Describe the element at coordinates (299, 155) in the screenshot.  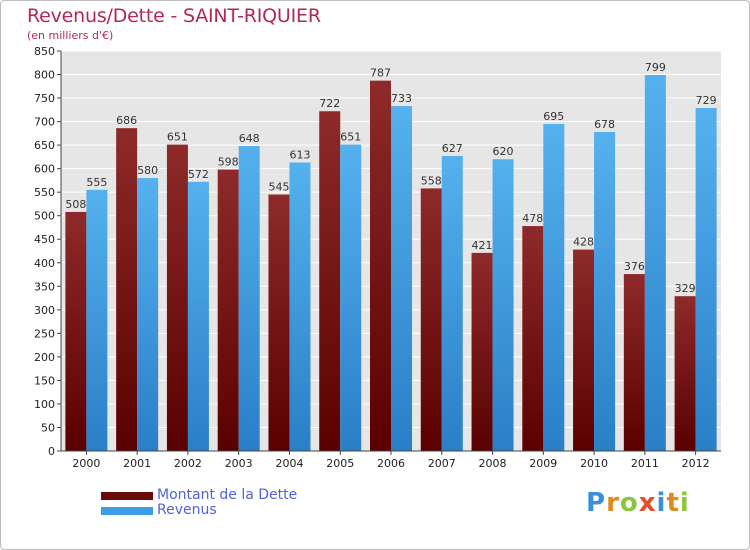
I see `value-label-revenus: 613` at that location.